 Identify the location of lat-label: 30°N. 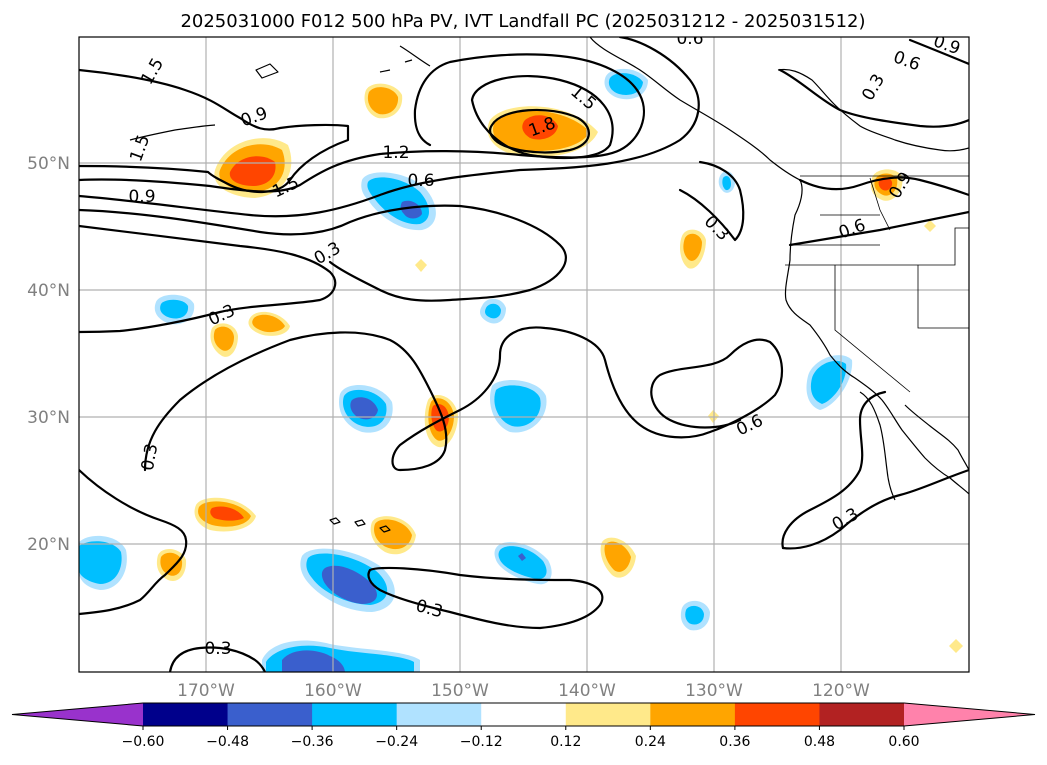
(48, 418).